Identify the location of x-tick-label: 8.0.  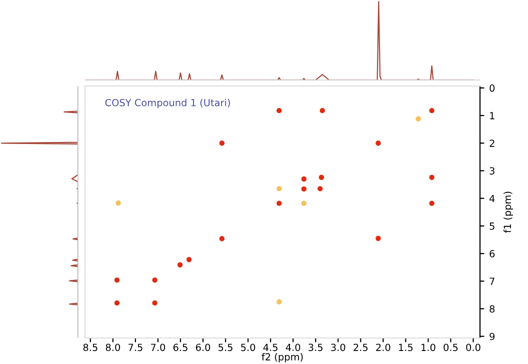
(113, 348).